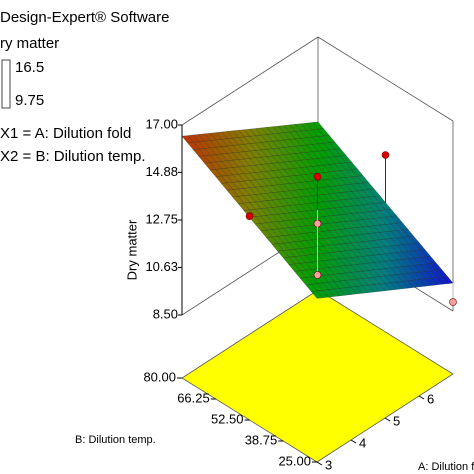 Image resolution: width=474 pixels, height=474 pixels. What do you see at coordinates (328, 464) in the screenshot?
I see `x-tick-label: 3` at bounding box center [328, 464].